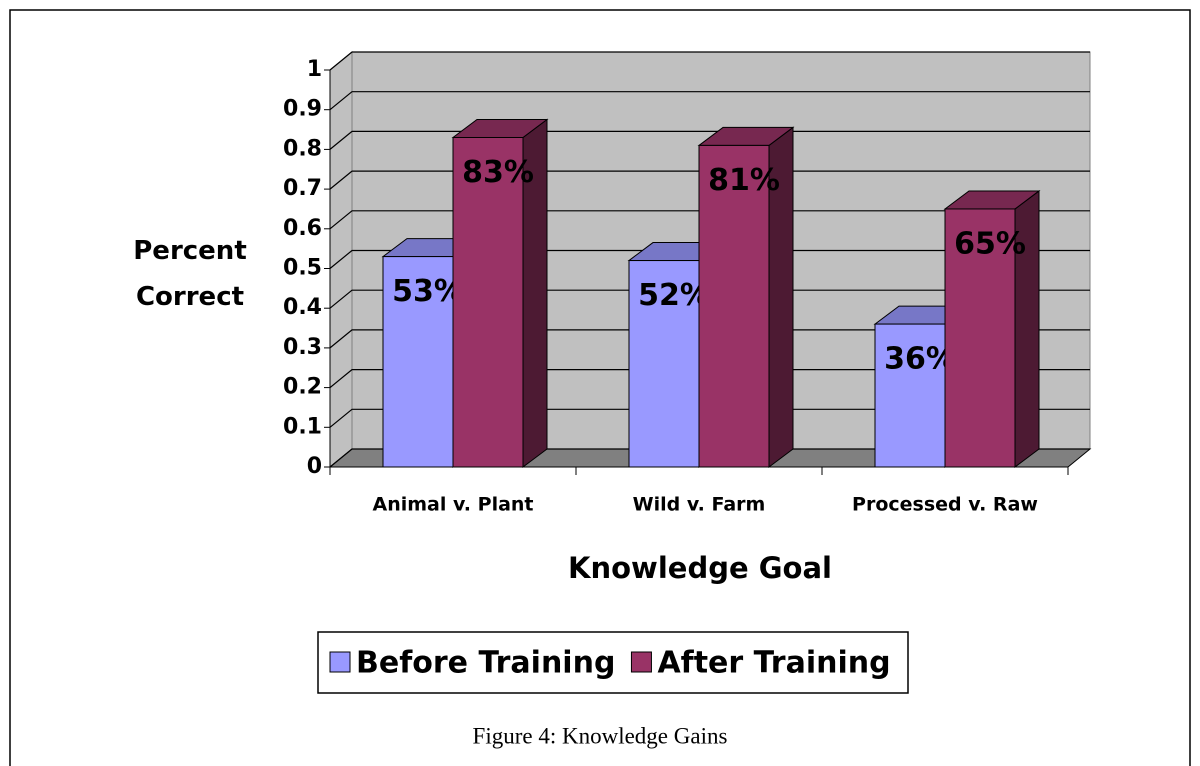 This screenshot has height=766, width=1200. Describe the element at coordinates (699, 505) in the screenshot. I see `x-tick-label: Wild v. Farm` at that location.